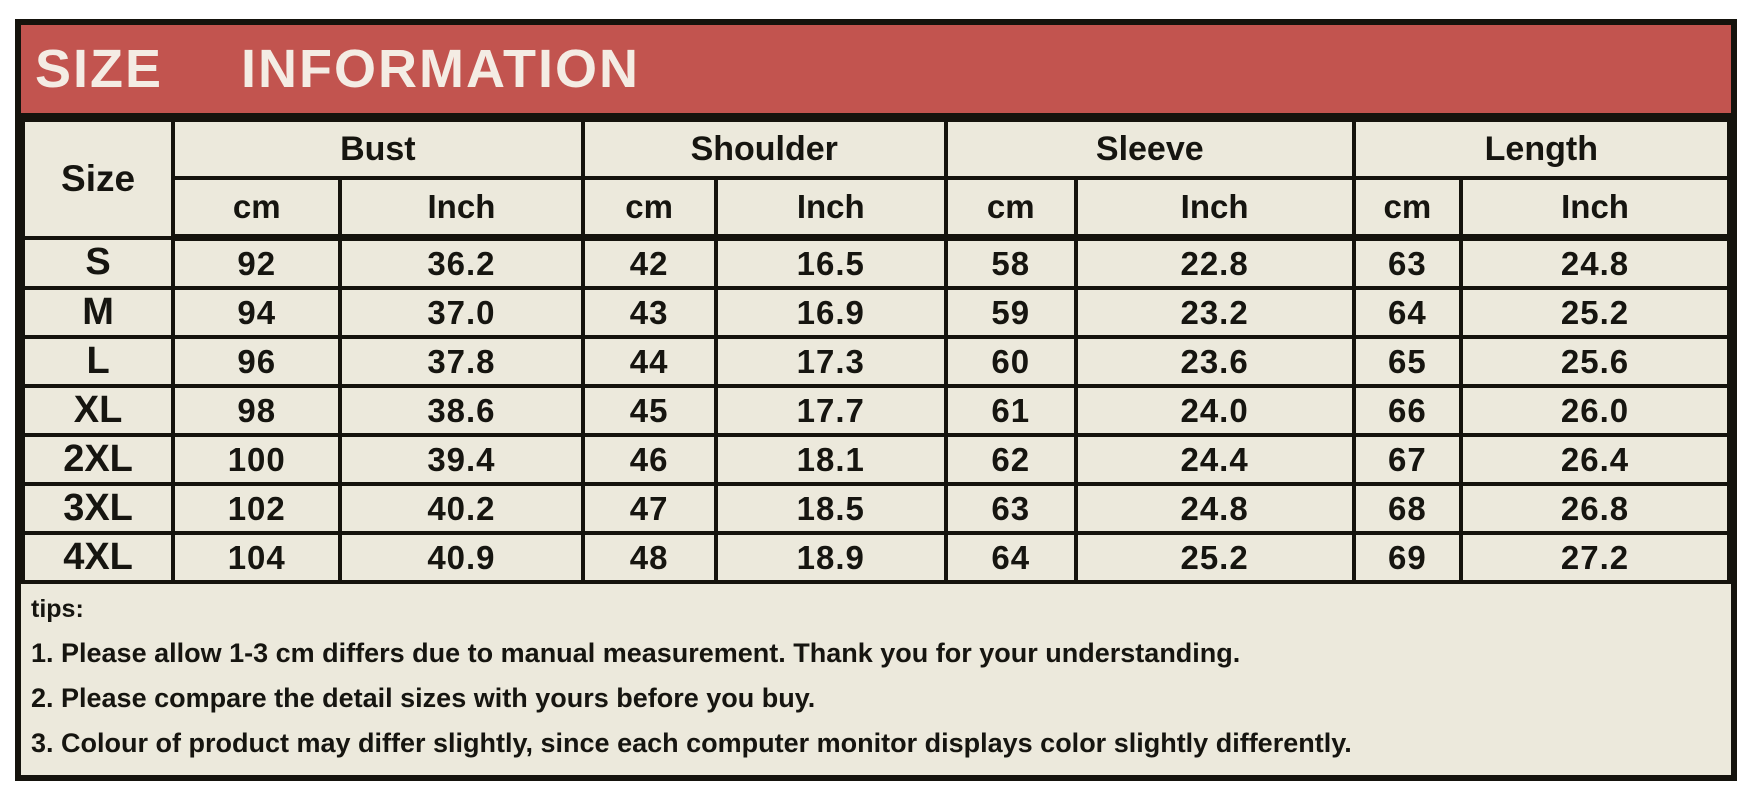 The width and height of the screenshot is (1753, 801). I want to click on table-row-l: L 96 37.8 44 17.3 60 23.6 65 25.6, so click(875, 361).